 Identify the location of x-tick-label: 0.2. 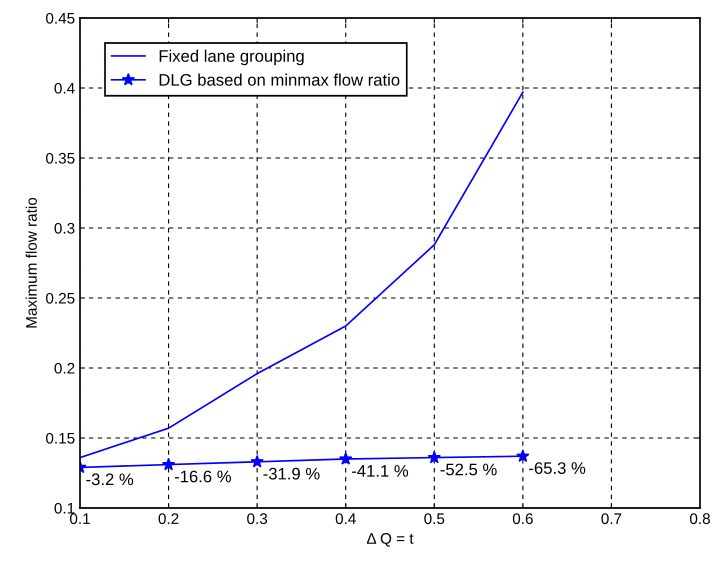
(168, 518).